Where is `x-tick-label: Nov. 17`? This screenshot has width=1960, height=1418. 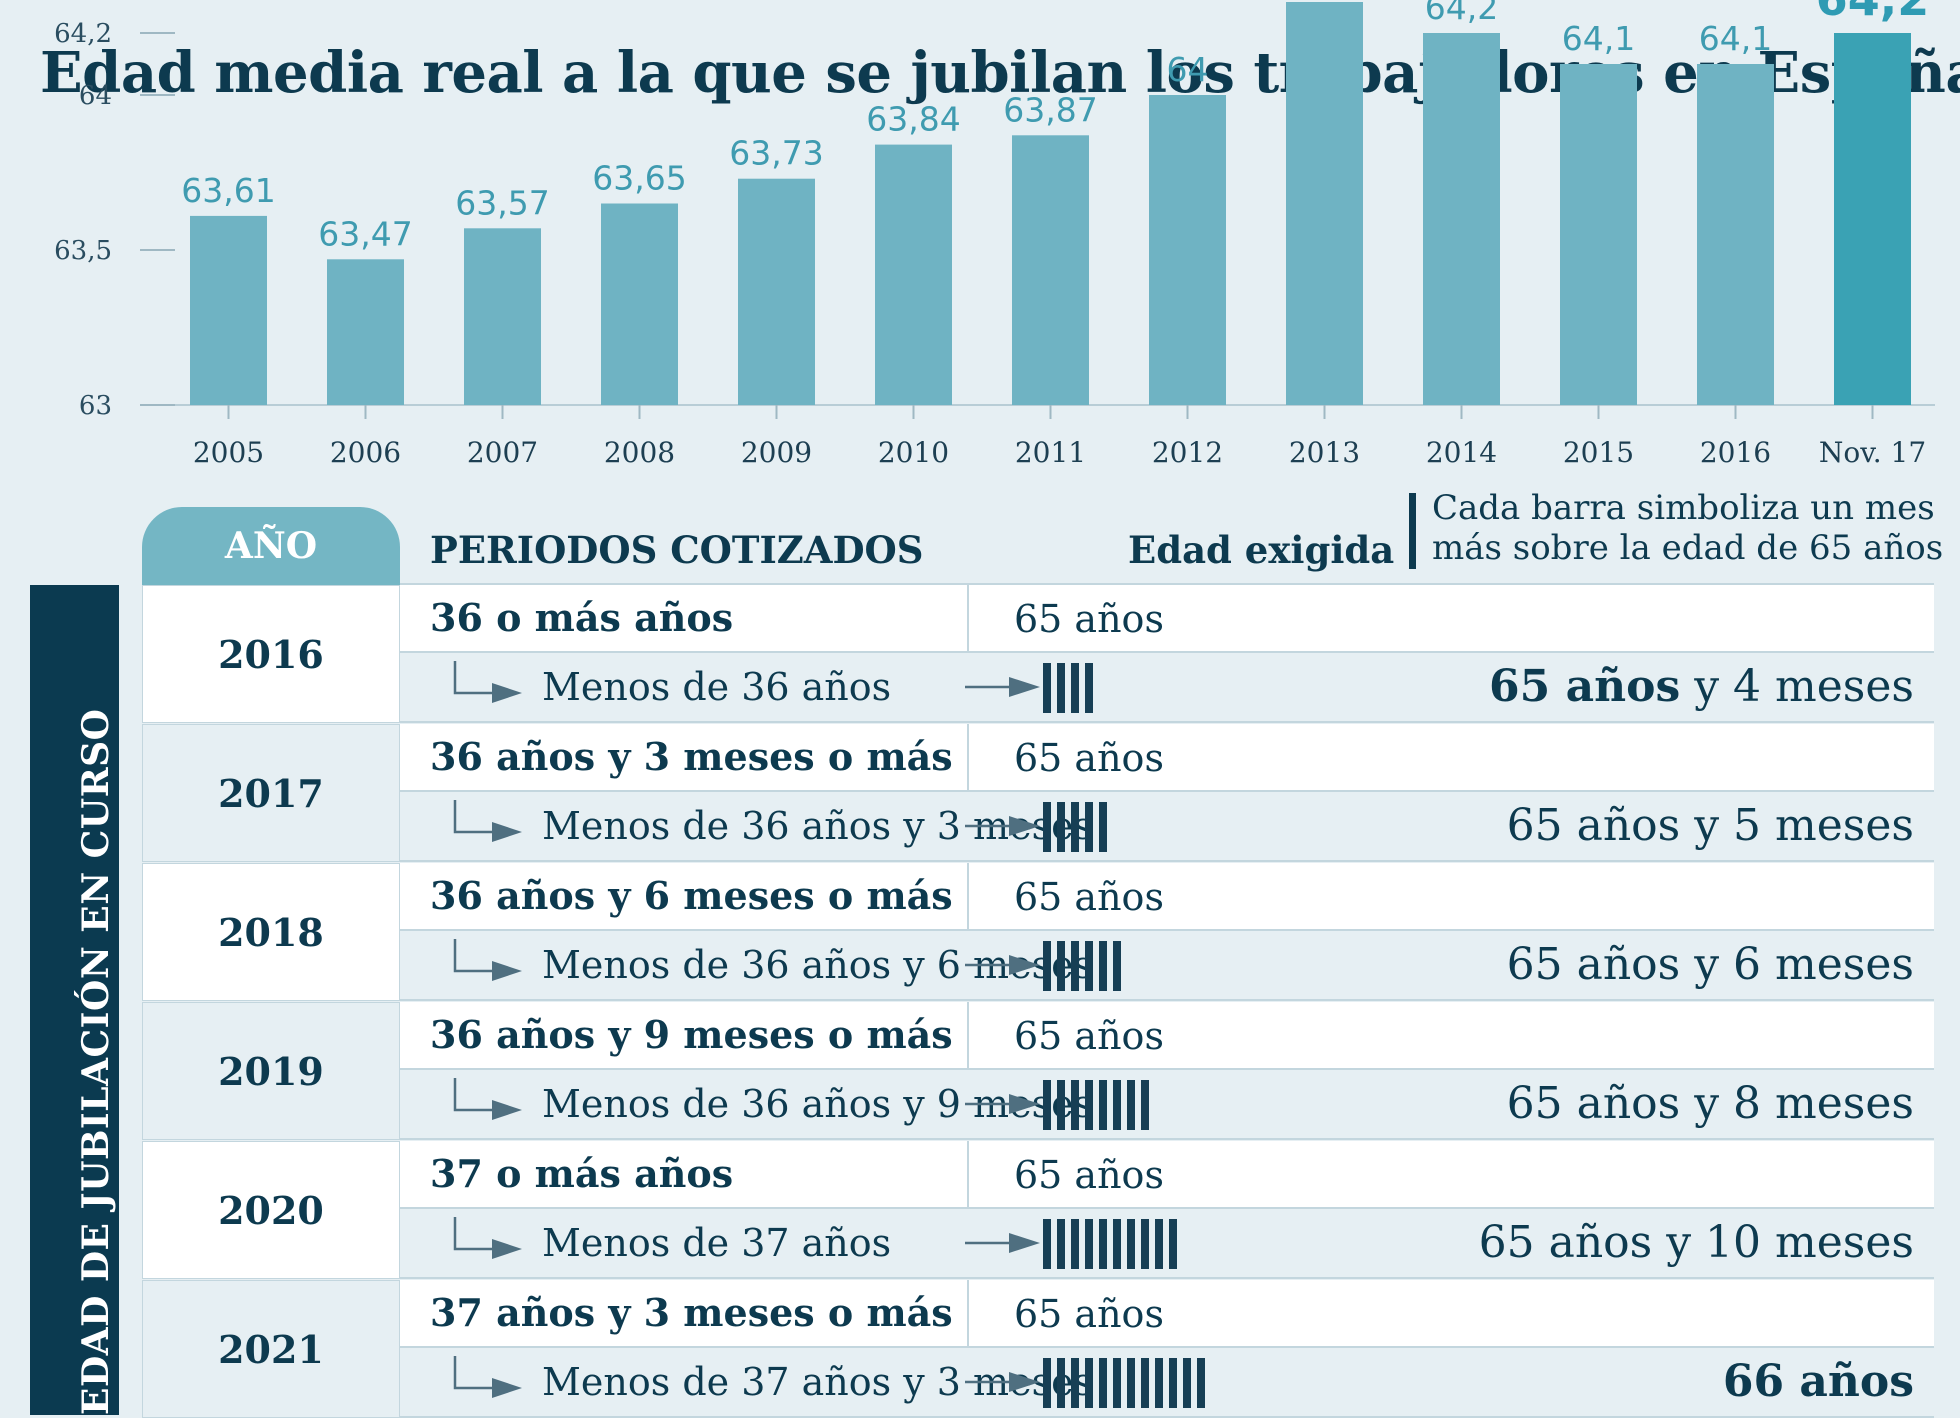
x-tick-label: Nov. 17 is located at coordinates (1872, 452).